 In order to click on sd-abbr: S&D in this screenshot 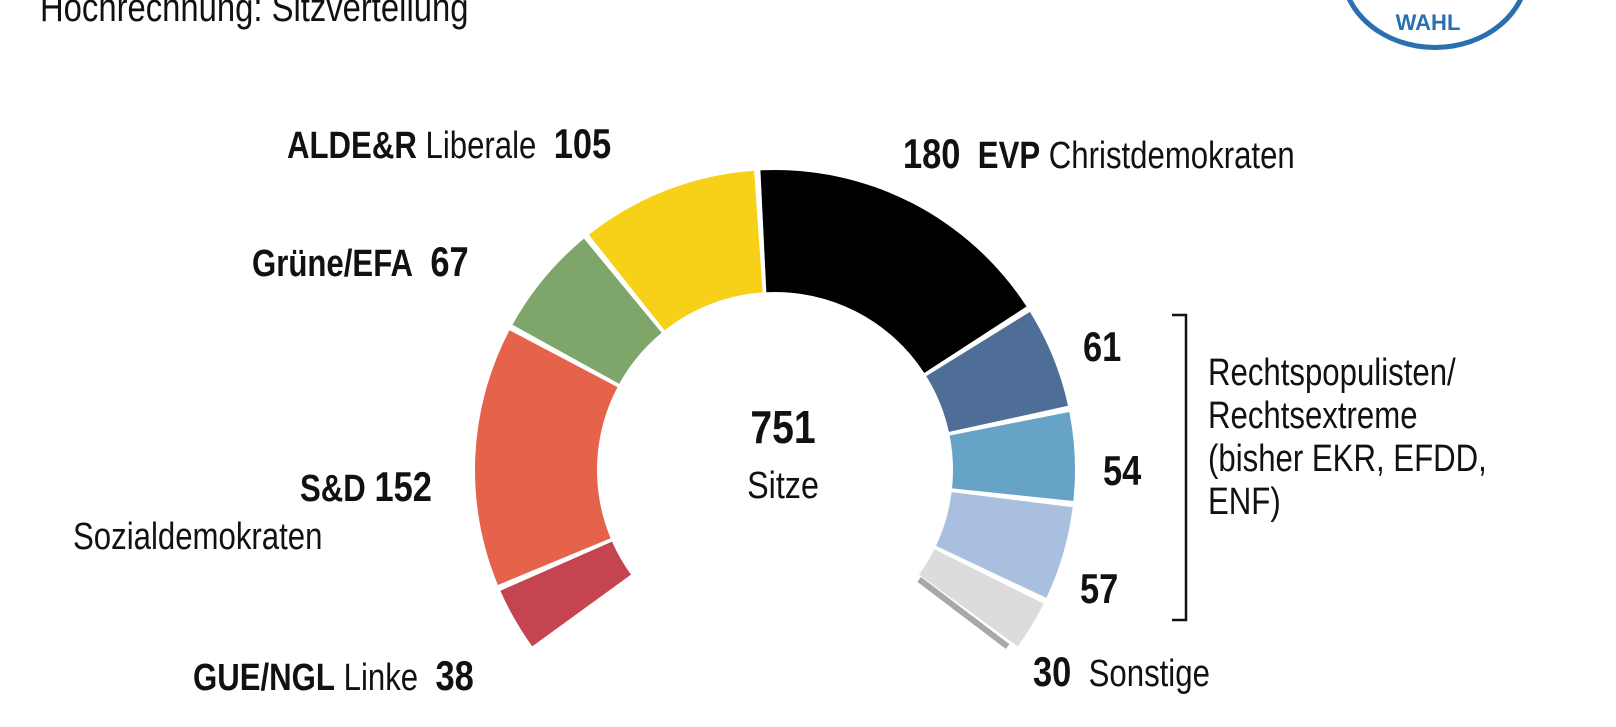, I will do `click(333, 489)`.